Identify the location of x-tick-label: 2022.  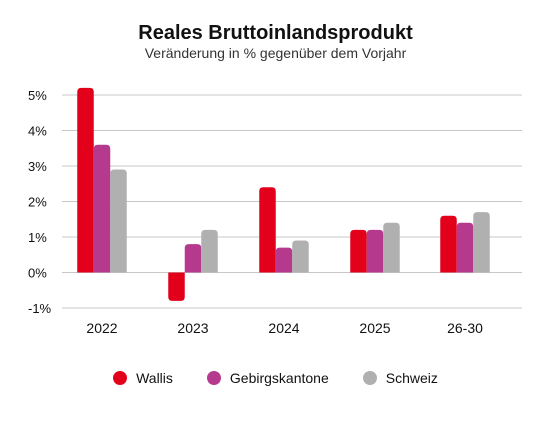
(101, 328).